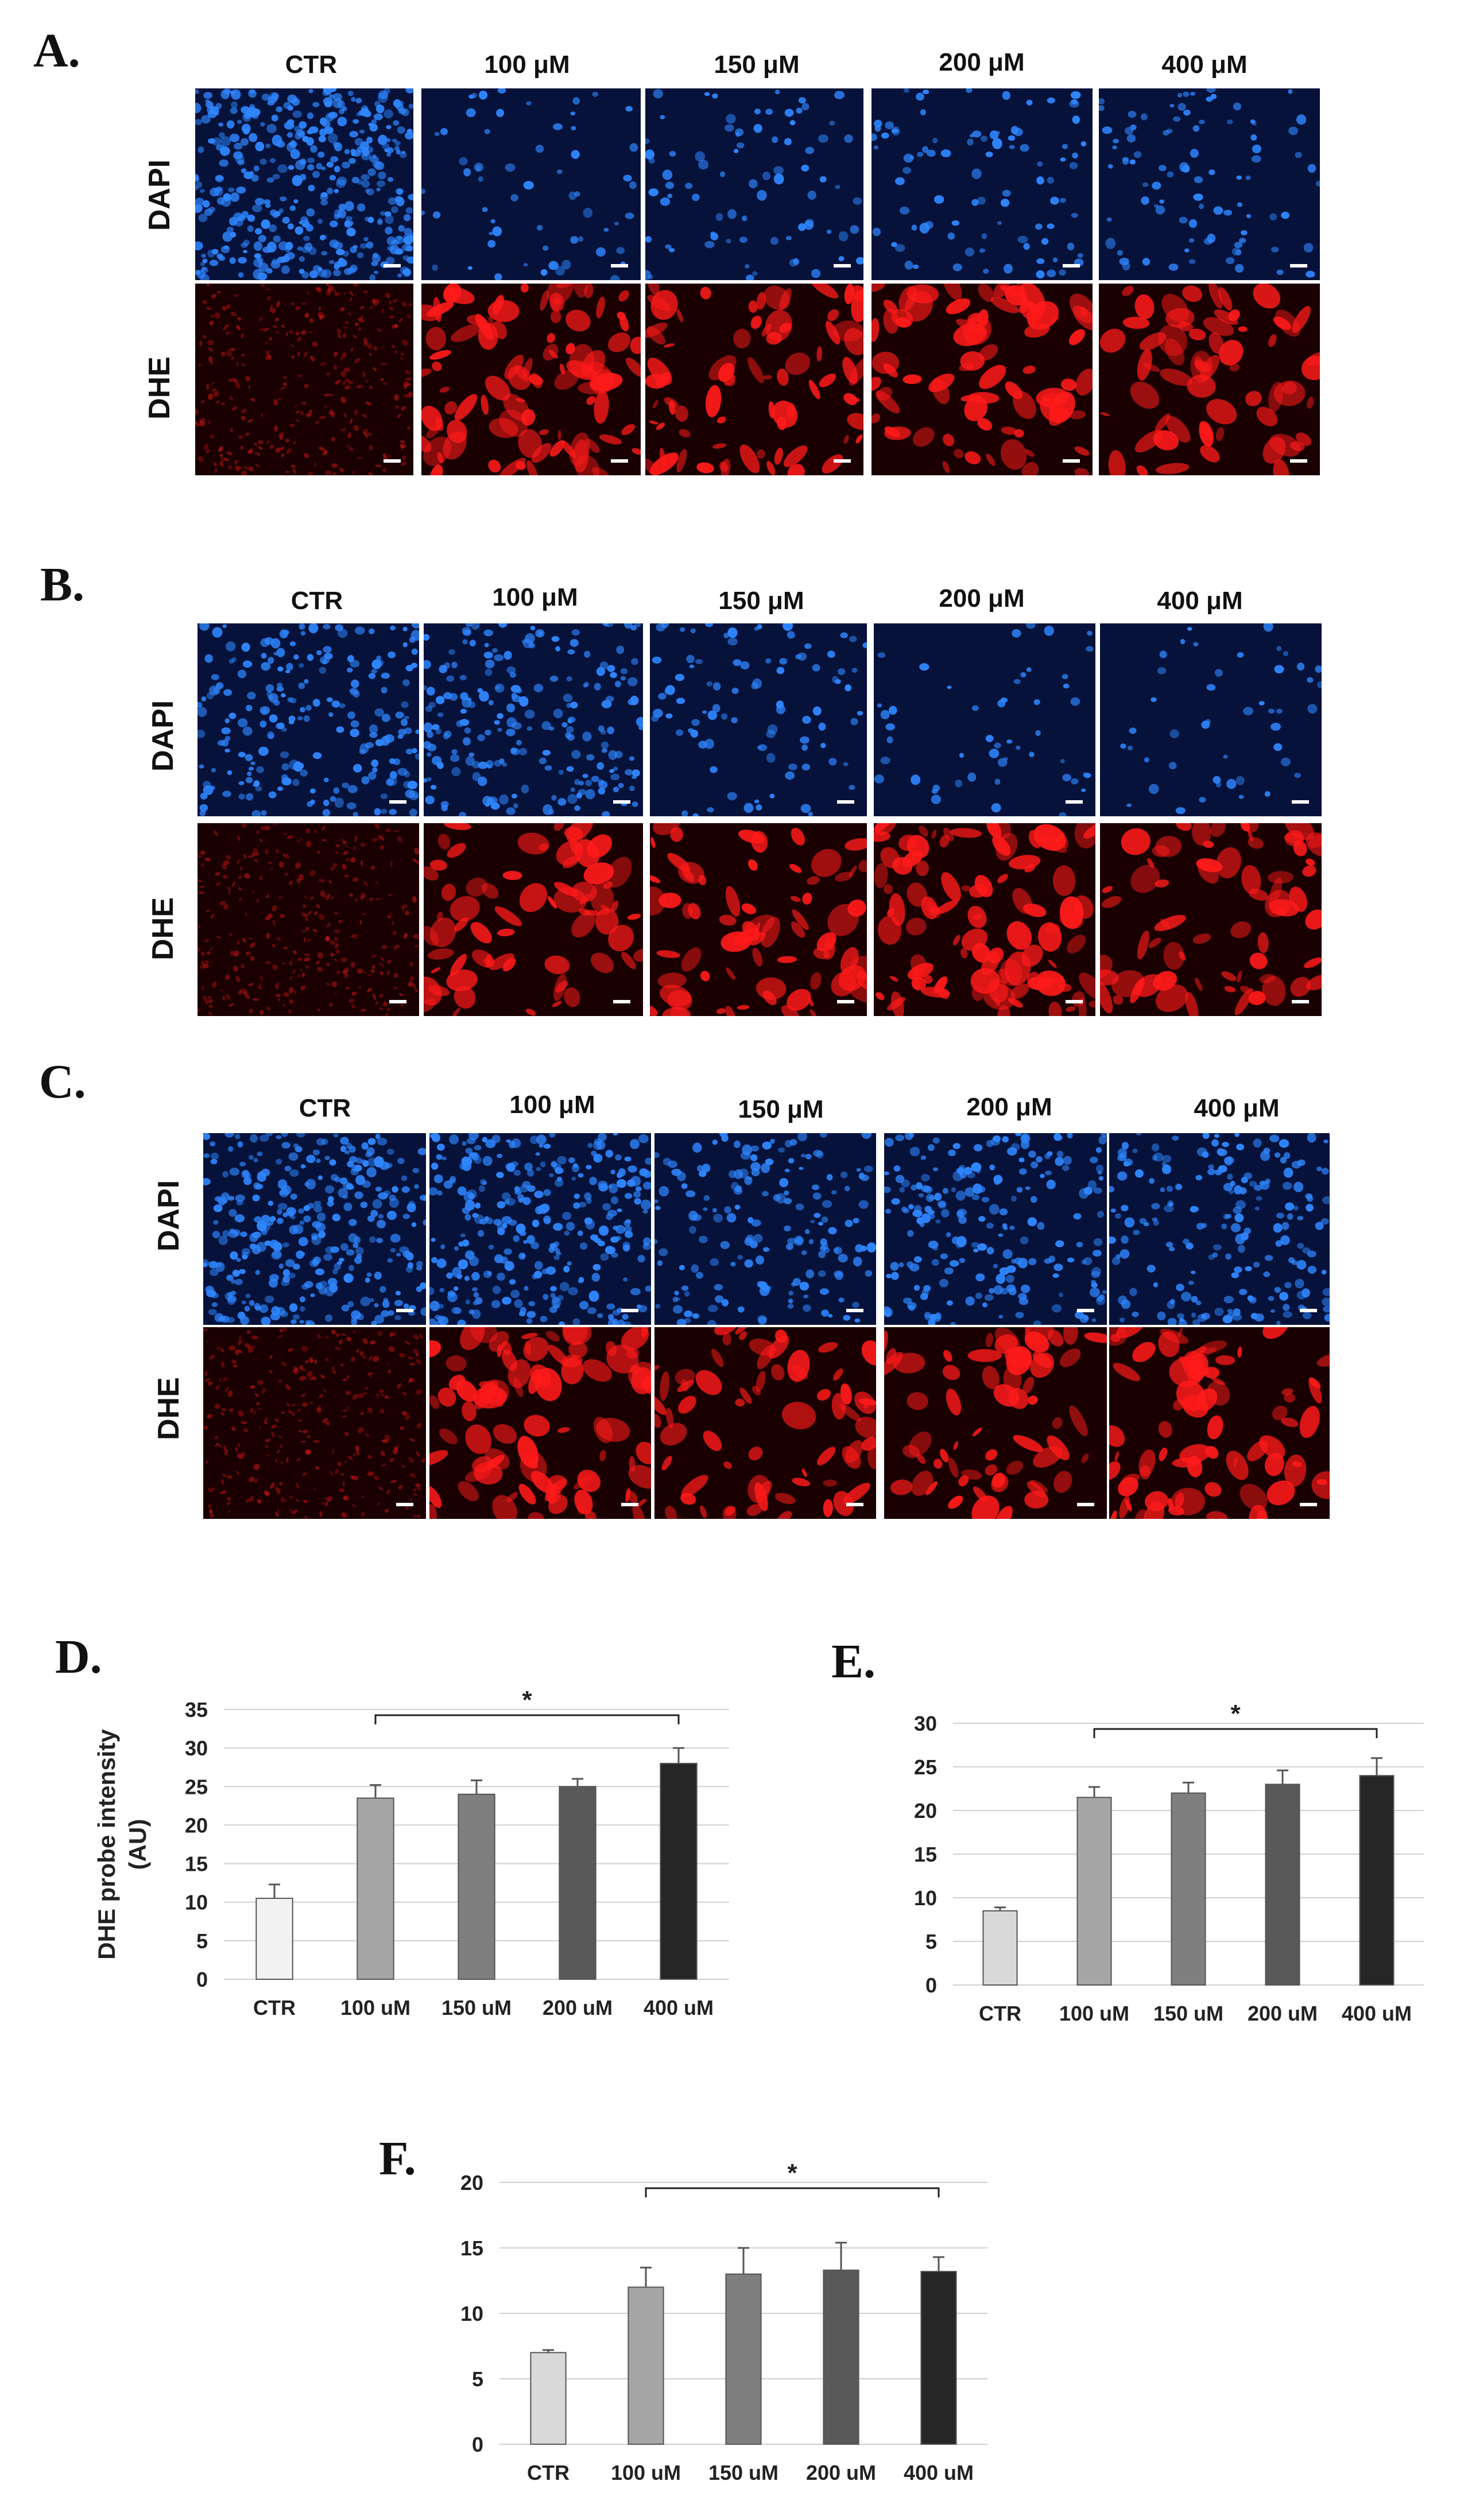 The width and height of the screenshot is (1468, 2520). I want to click on panel-label: D., so click(78, 1657).